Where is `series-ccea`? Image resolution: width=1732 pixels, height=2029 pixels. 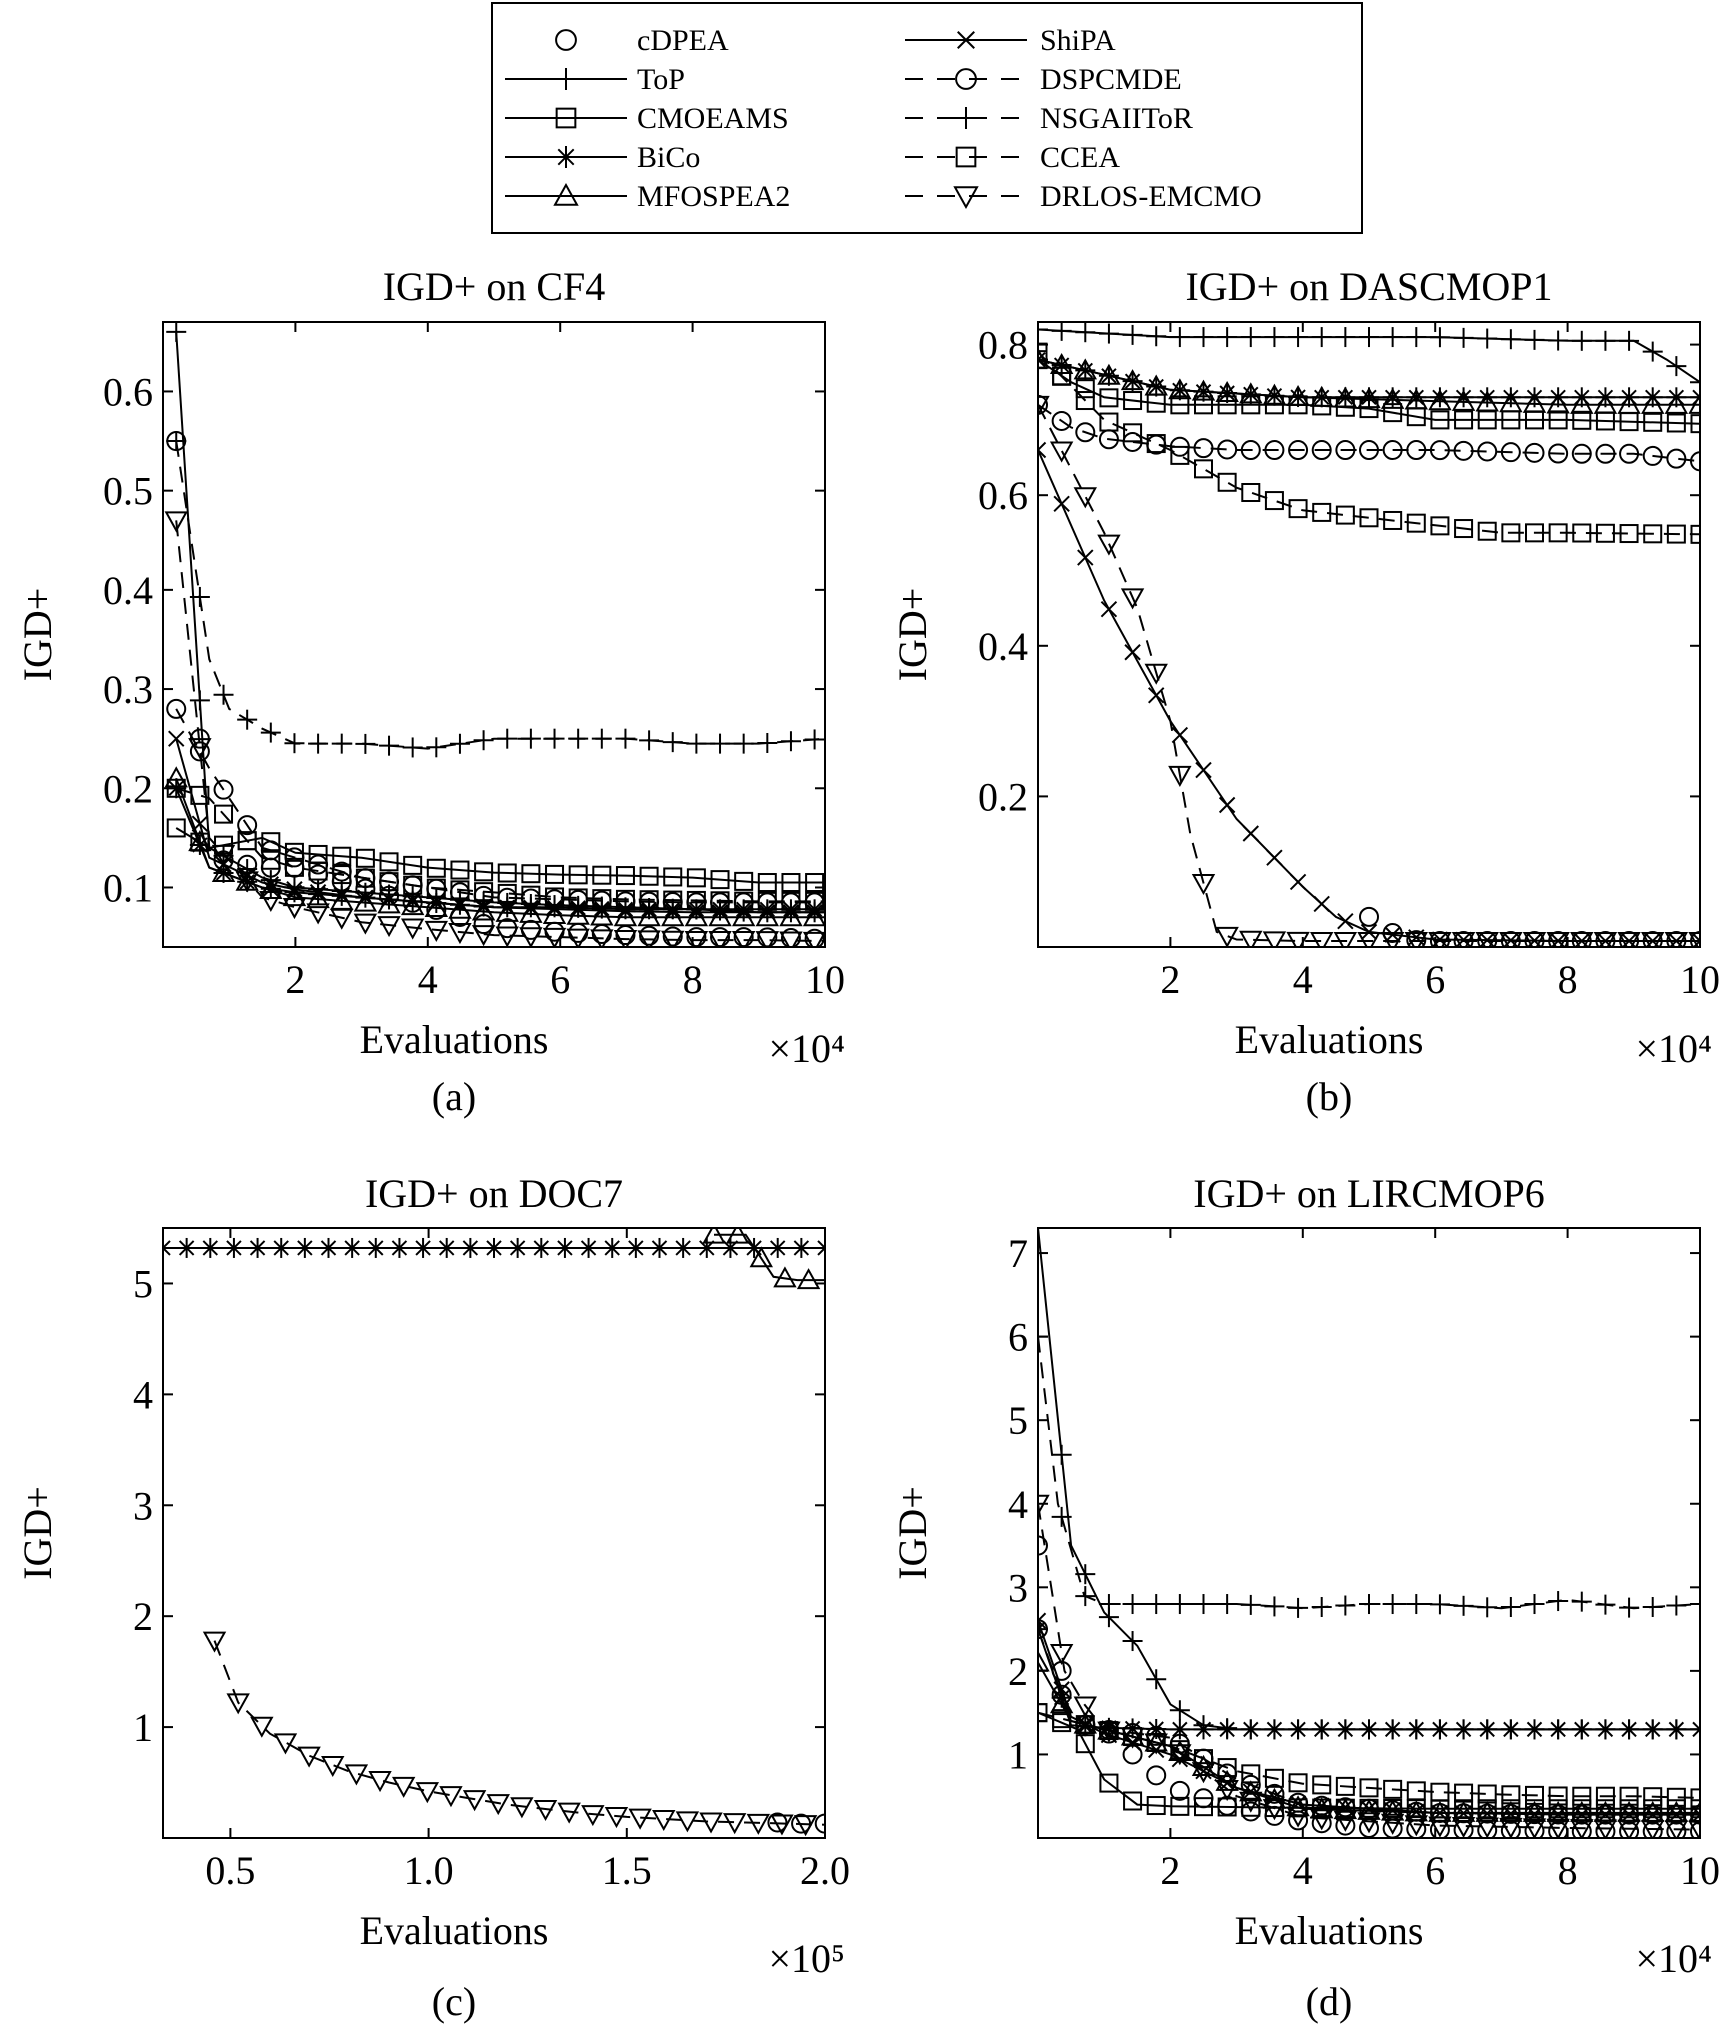 series-ccea is located at coordinates (495, 844).